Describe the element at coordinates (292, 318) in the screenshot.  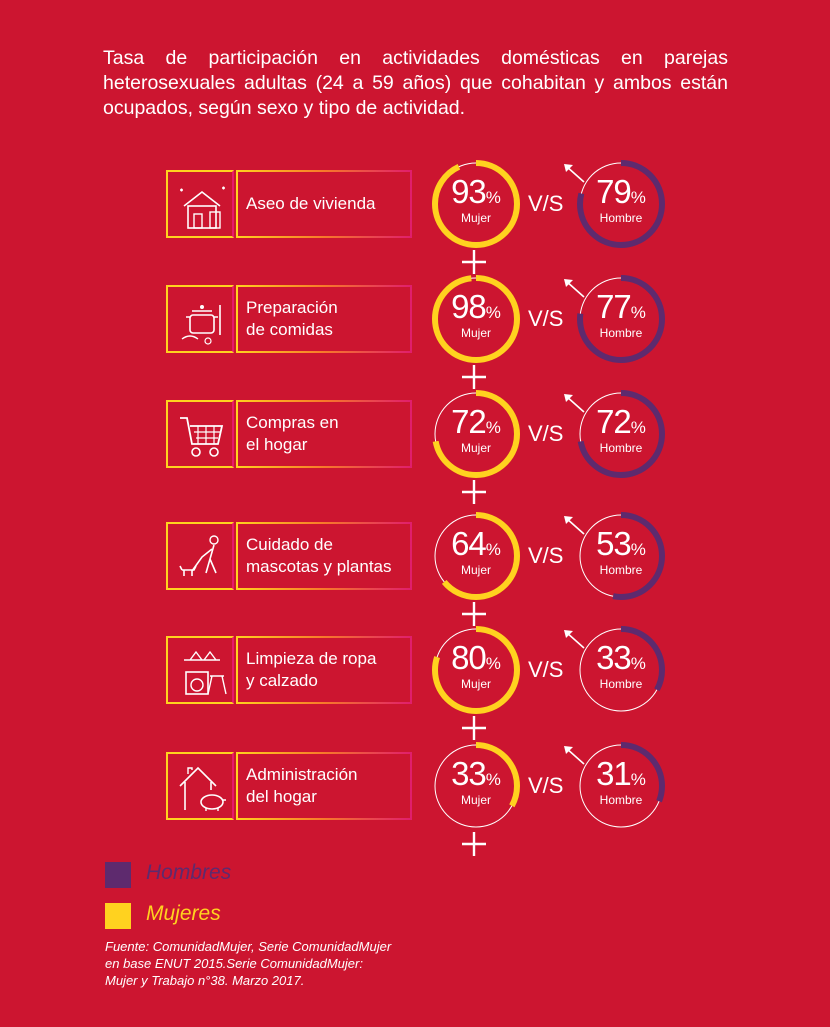
I see `activity-label: Preparación de comidas` at that location.